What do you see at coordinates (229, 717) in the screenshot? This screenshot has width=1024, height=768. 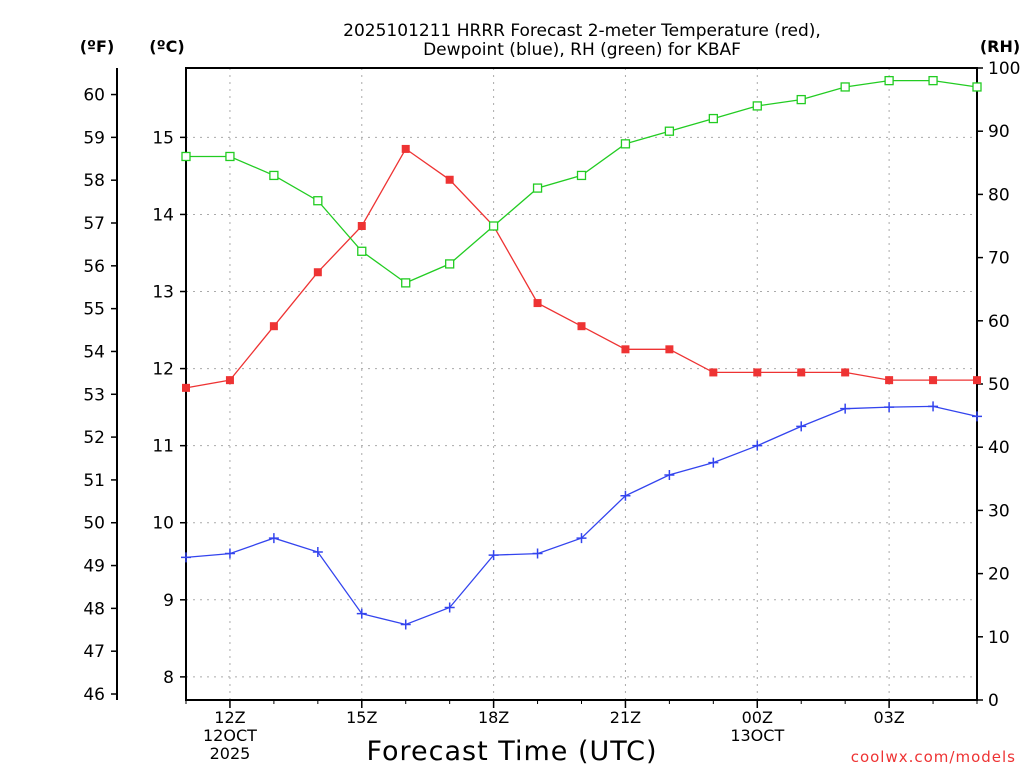 I see `time-tick-label: 12Z` at bounding box center [229, 717].